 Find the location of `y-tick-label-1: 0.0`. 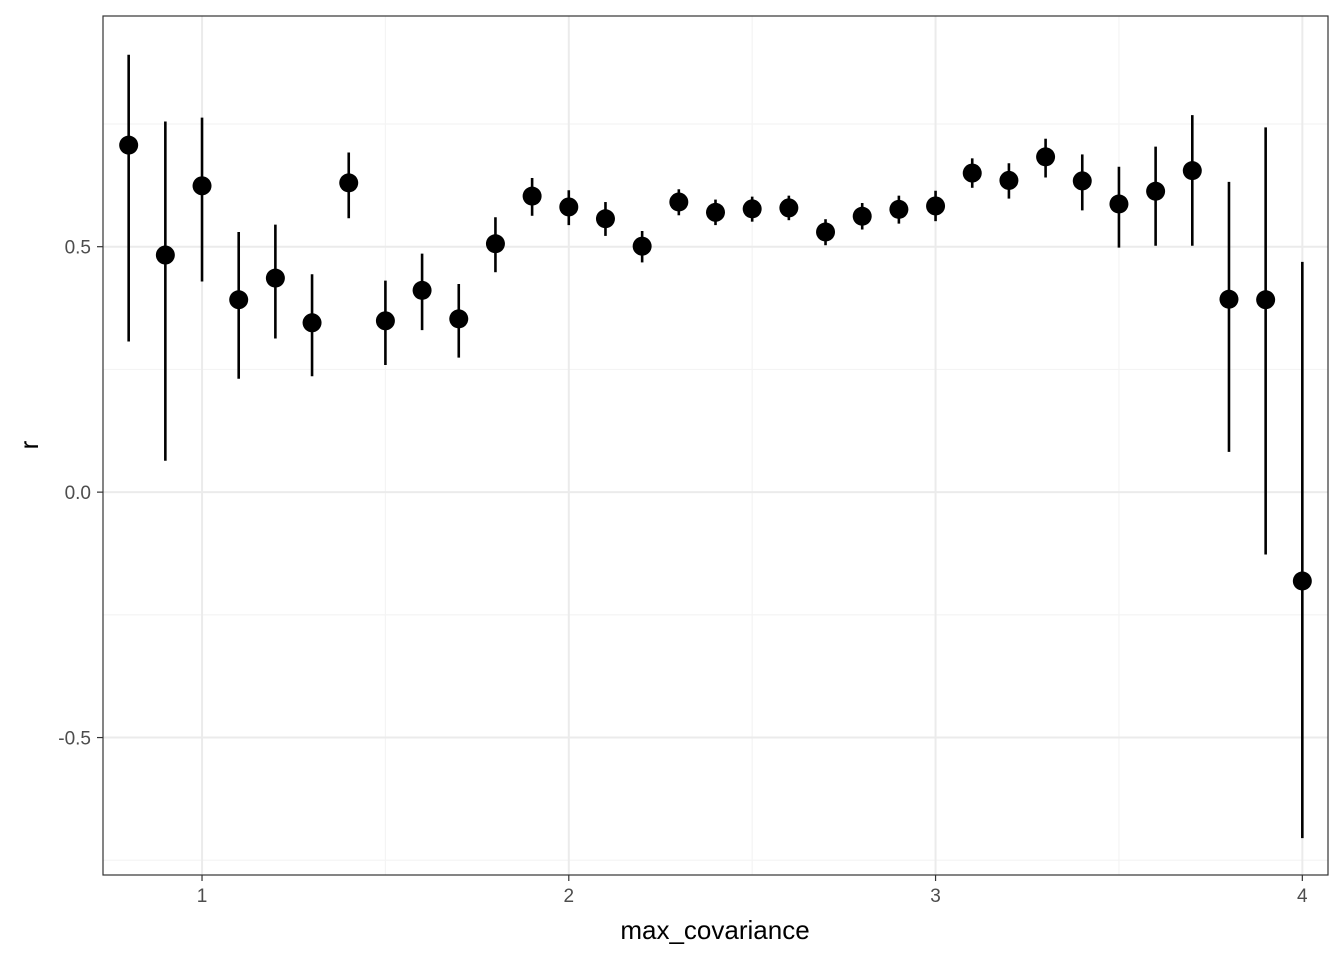

y-tick-label-1: 0.0 is located at coordinates (78, 493).